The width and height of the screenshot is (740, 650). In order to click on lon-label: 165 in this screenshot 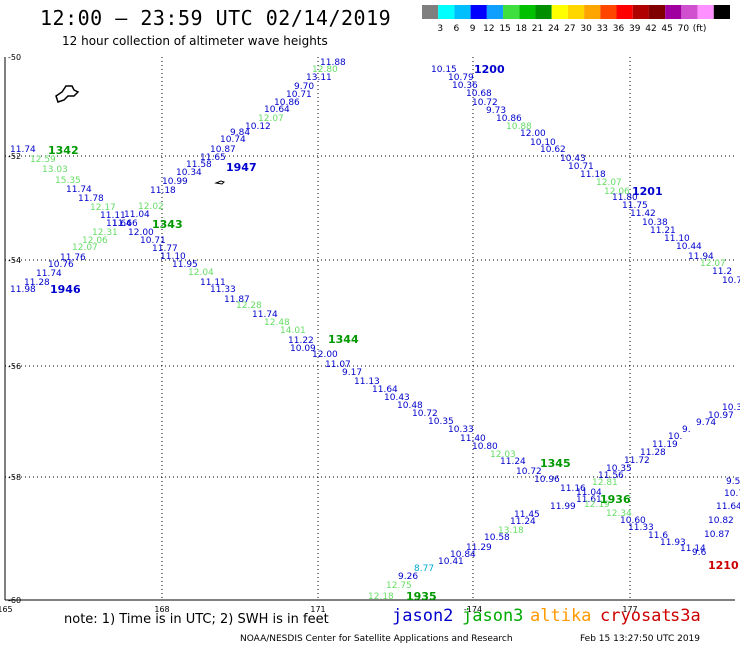, I will do `click(6, 609)`.